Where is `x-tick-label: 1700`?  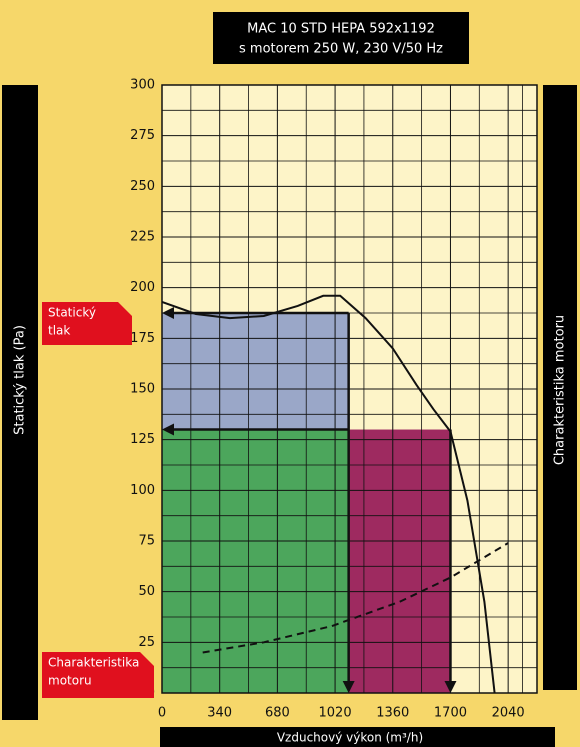 x-tick-label: 1700 is located at coordinates (450, 713).